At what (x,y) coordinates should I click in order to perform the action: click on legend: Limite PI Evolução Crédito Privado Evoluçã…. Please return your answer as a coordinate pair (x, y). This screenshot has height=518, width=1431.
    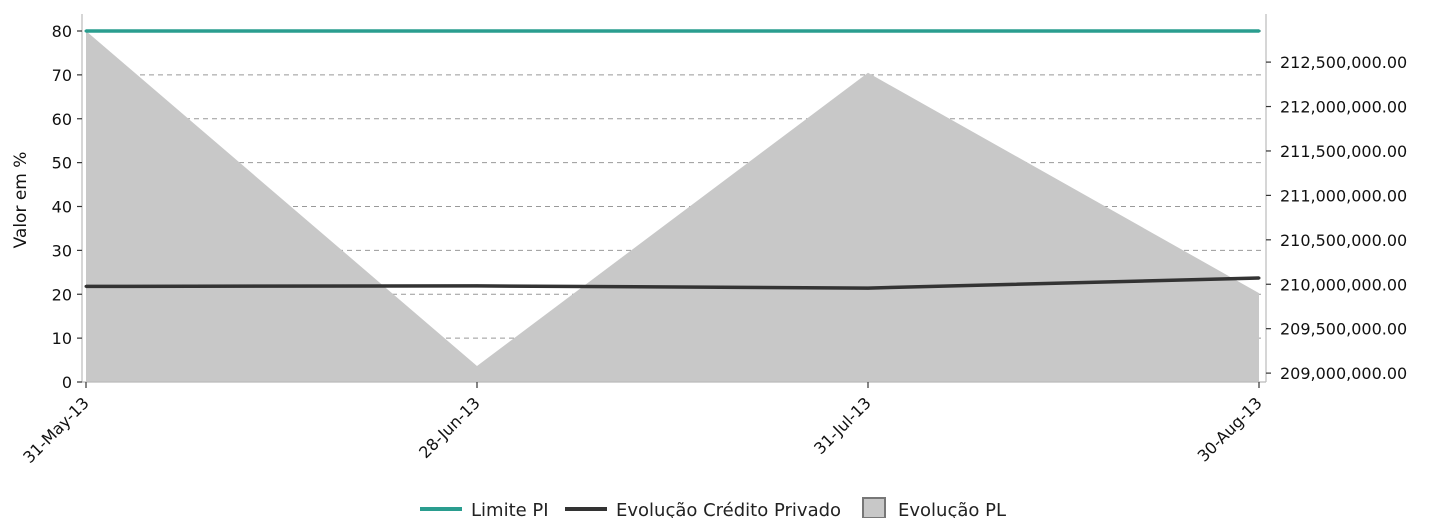
    Looking at the image, I should click on (713, 507).